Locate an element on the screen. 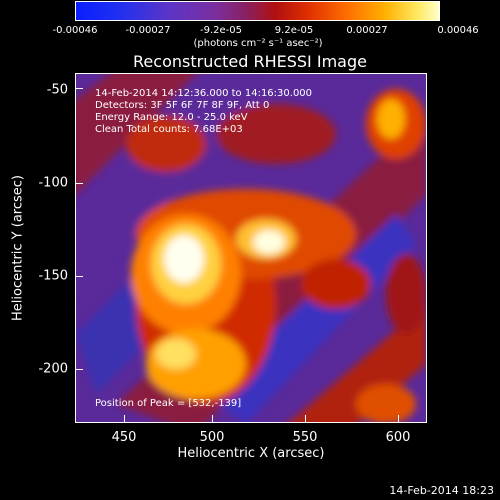  colorbar-tick: -0.00046 is located at coordinates (75, 30).